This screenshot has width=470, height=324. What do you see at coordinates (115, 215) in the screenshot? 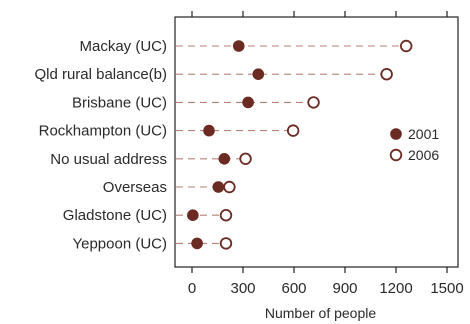
I see `category-label: Gladstone (UC)` at bounding box center [115, 215].